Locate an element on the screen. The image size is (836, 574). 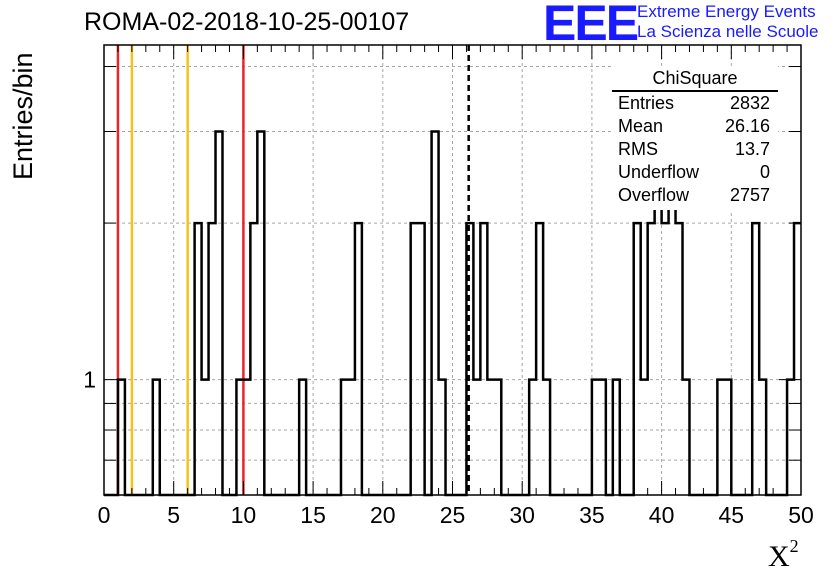
x-tick-label: 40 is located at coordinates (662, 515).